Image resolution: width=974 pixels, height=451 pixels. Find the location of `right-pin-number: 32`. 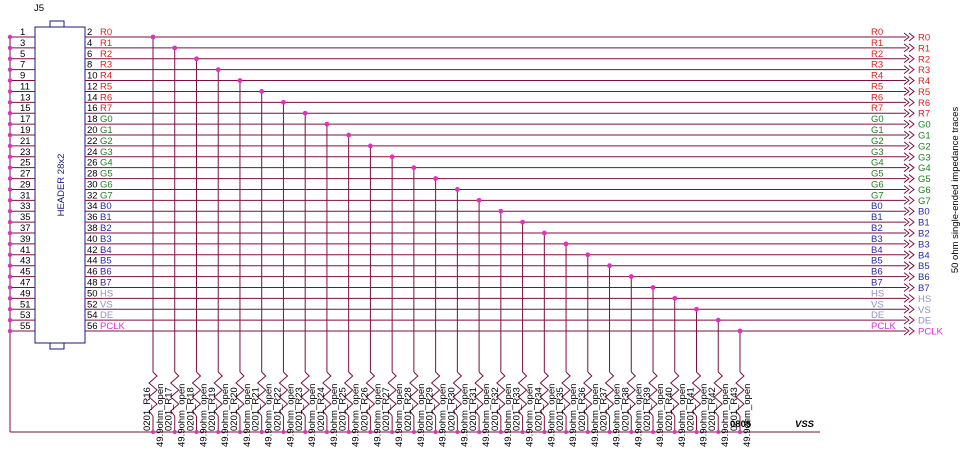

right-pin-number: 32 is located at coordinates (92, 195).